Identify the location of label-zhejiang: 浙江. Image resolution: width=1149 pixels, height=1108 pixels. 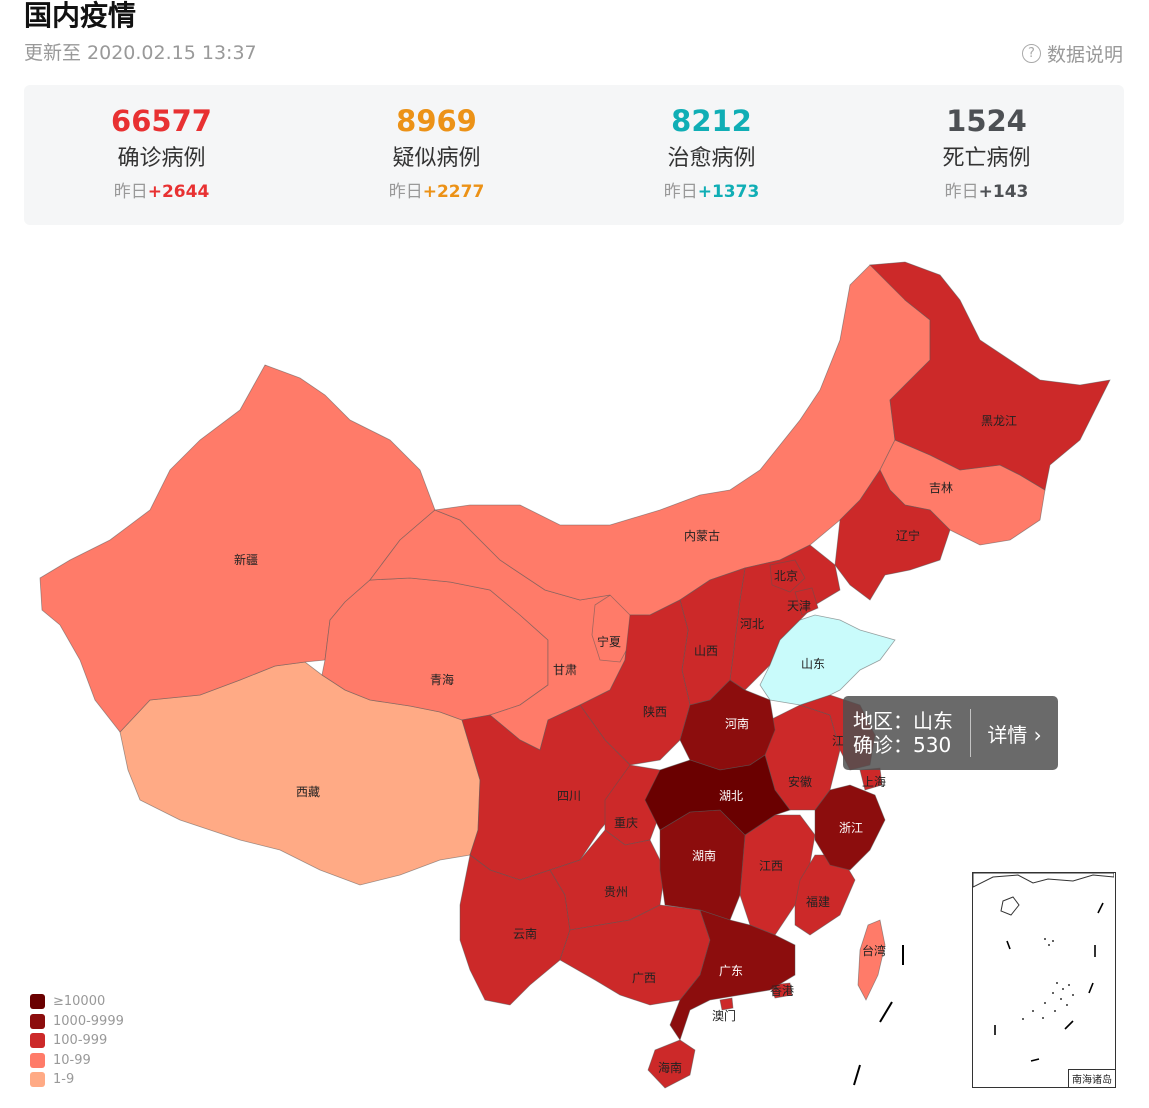
(851, 828).